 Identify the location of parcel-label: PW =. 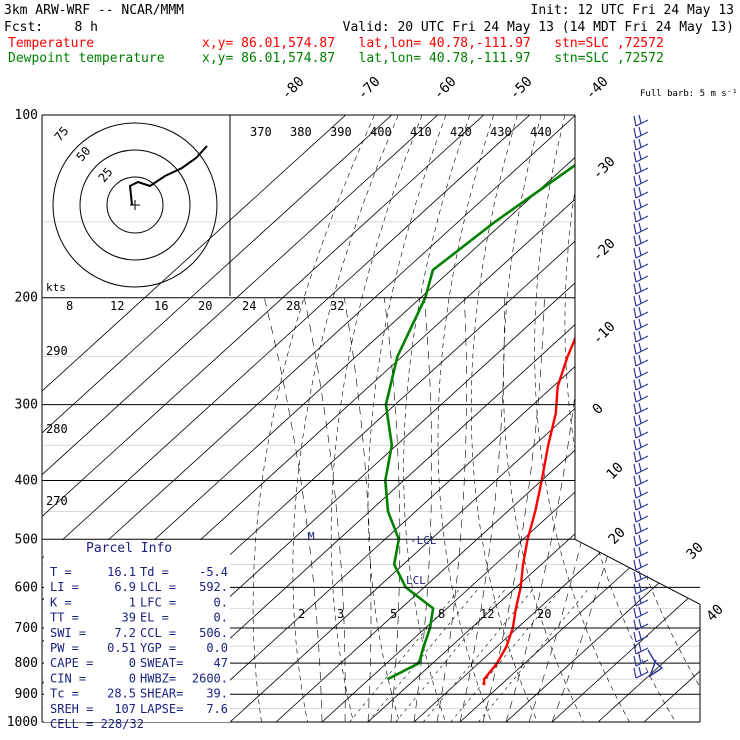
(64, 648).